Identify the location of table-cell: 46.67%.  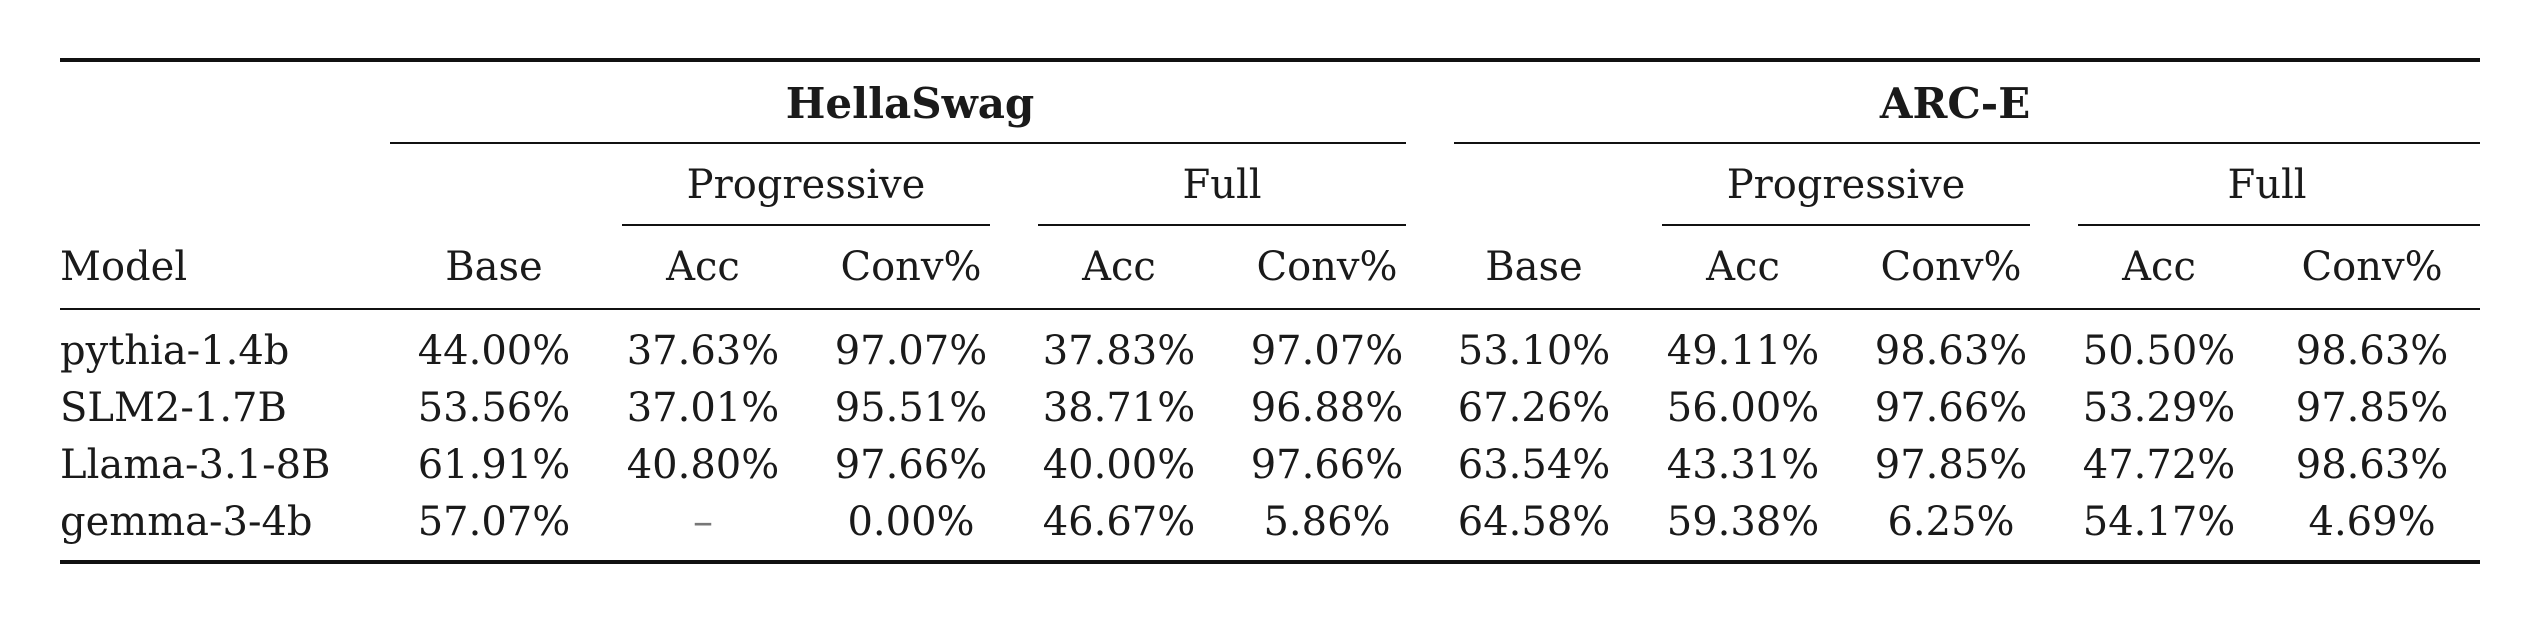
(1119, 521).